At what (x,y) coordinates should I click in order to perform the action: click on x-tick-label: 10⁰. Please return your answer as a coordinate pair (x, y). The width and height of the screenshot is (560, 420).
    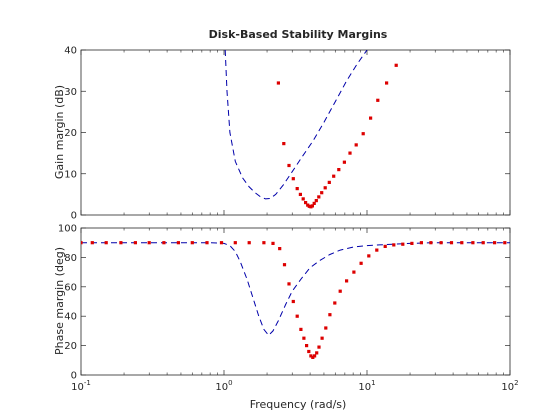
    Looking at the image, I should click on (223, 386).